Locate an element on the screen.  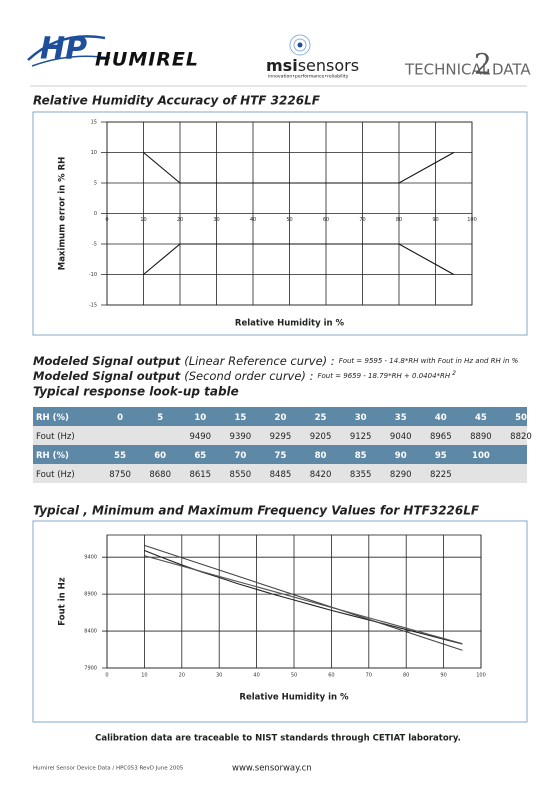
section-title: Relative Humidity Accuracy of HTF 3226LF is located at coordinates (177, 101).